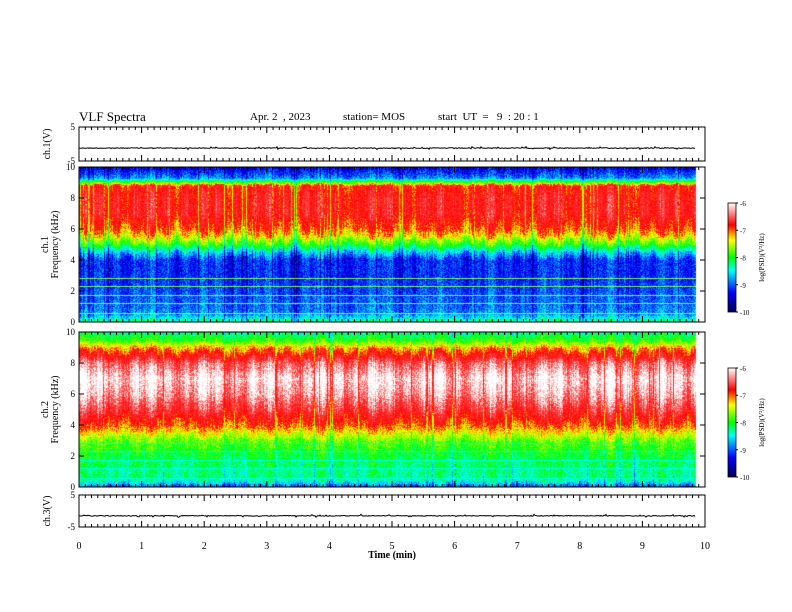 The image size is (792, 612). Describe the element at coordinates (392, 546) in the screenshot. I see `xtick-label: 5` at that location.